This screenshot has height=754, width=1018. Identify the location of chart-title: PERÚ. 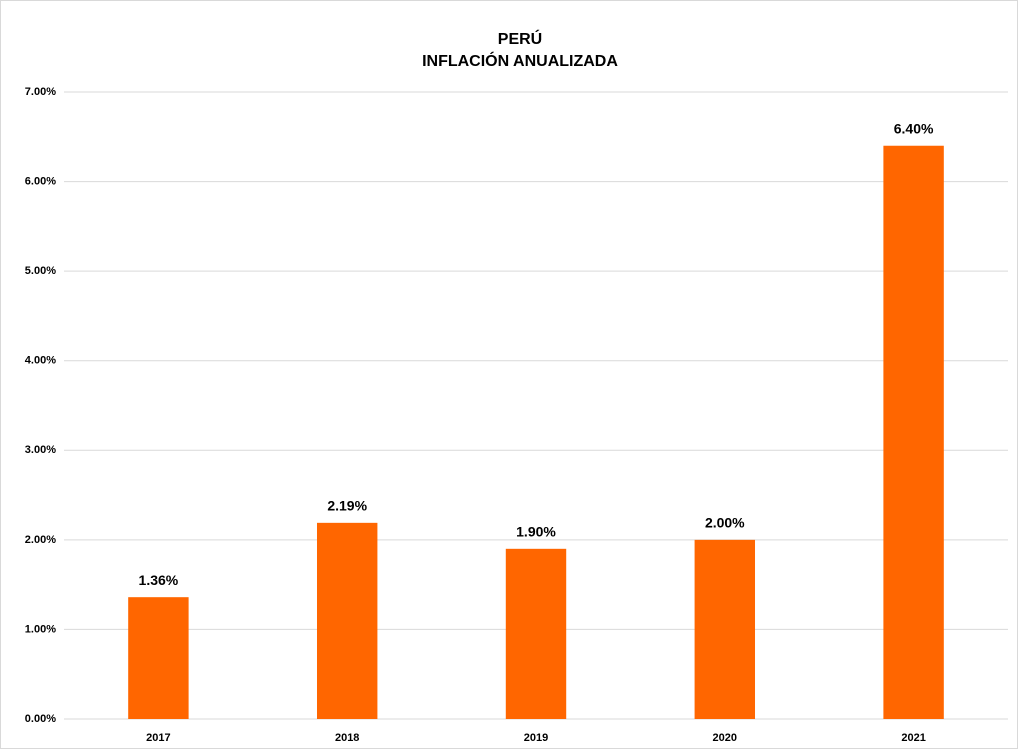
(520, 38).